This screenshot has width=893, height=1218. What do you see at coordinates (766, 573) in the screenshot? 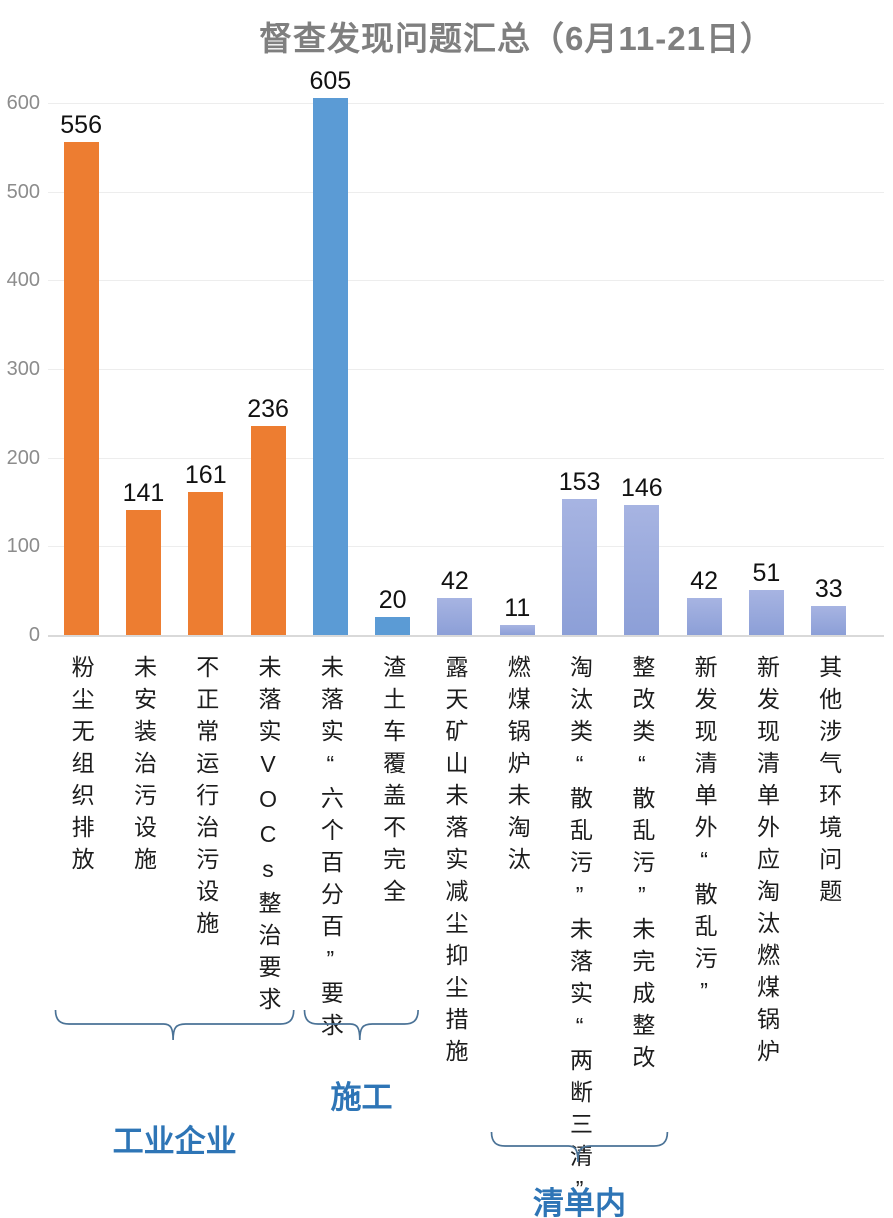
I see `bar-value-label: 51` at bounding box center [766, 573].